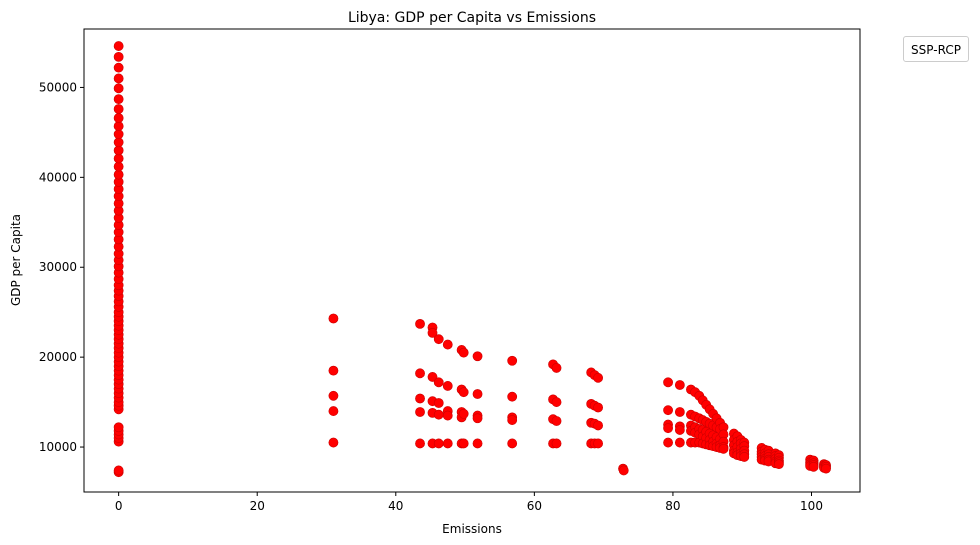 The width and height of the screenshot is (980, 545). I want to click on legend: SSP-RCP, so click(936, 49).